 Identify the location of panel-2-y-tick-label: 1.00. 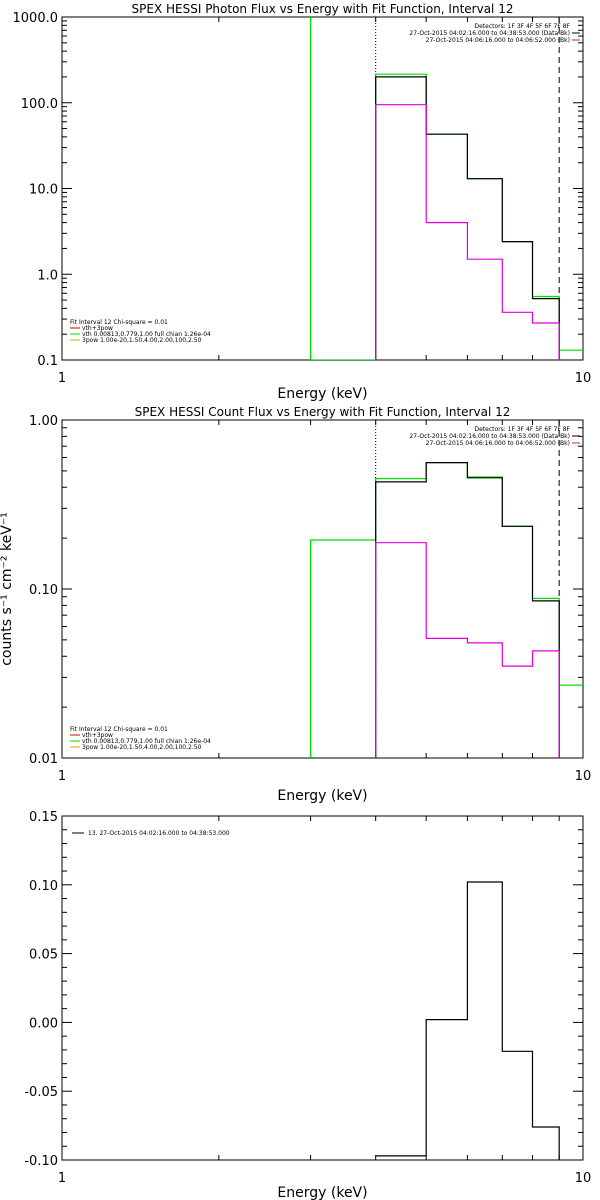
(43, 421).